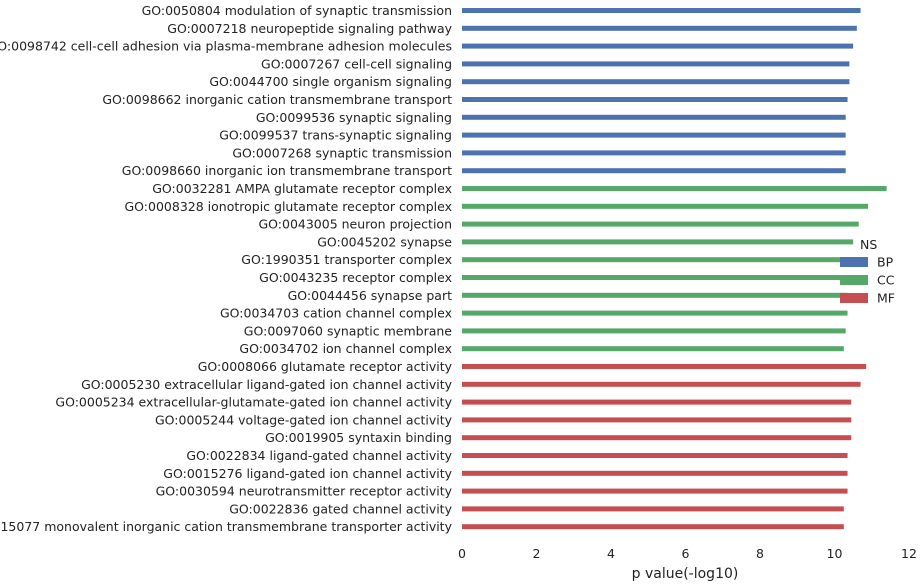  I want to click on legend: NS BP CC MF, so click(867, 271).